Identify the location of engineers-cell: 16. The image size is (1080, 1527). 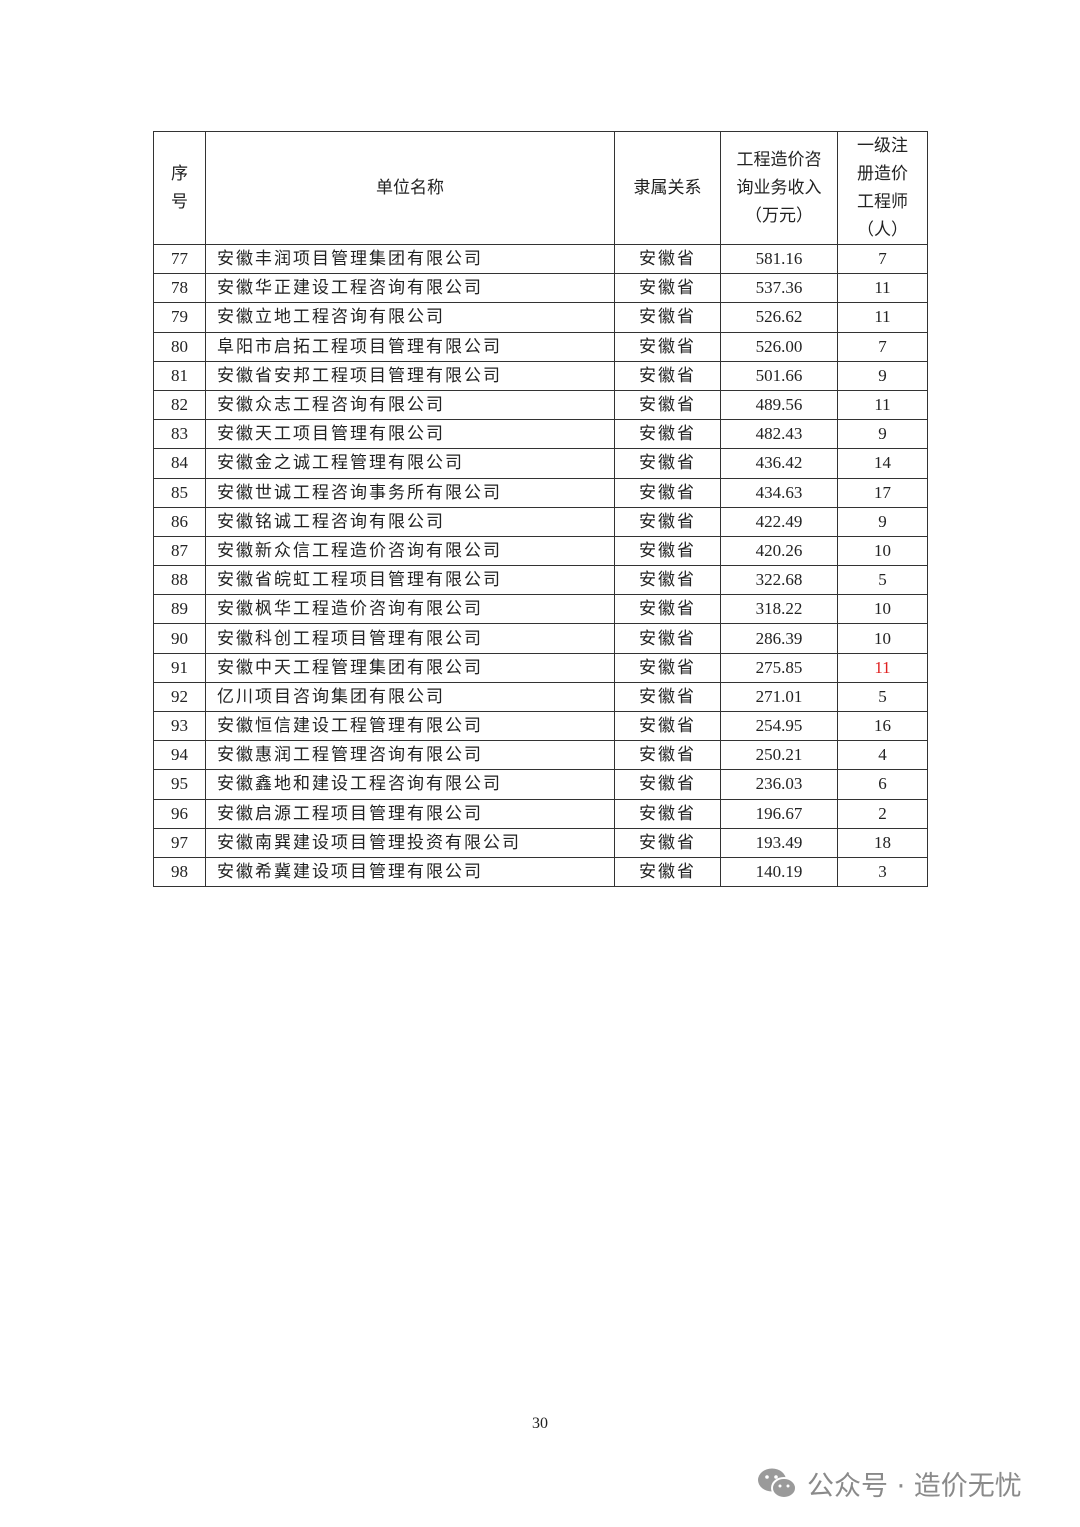
(882, 726).